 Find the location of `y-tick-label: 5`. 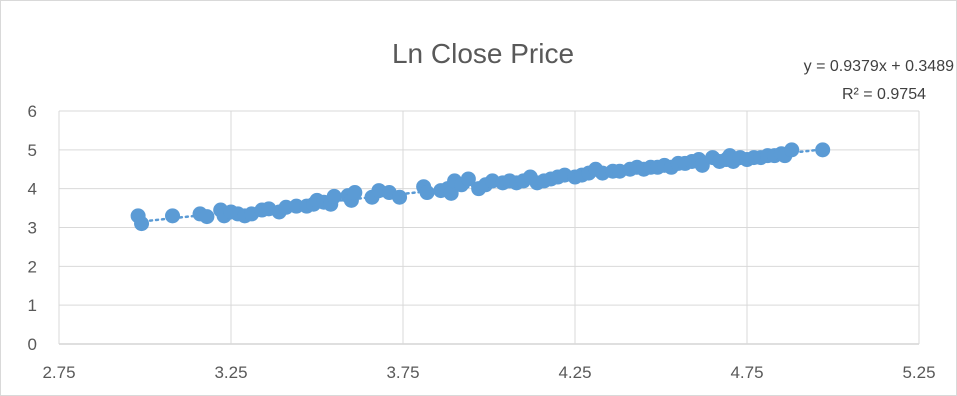

y-tick-label: 5 is located at coordinates (32, 150).